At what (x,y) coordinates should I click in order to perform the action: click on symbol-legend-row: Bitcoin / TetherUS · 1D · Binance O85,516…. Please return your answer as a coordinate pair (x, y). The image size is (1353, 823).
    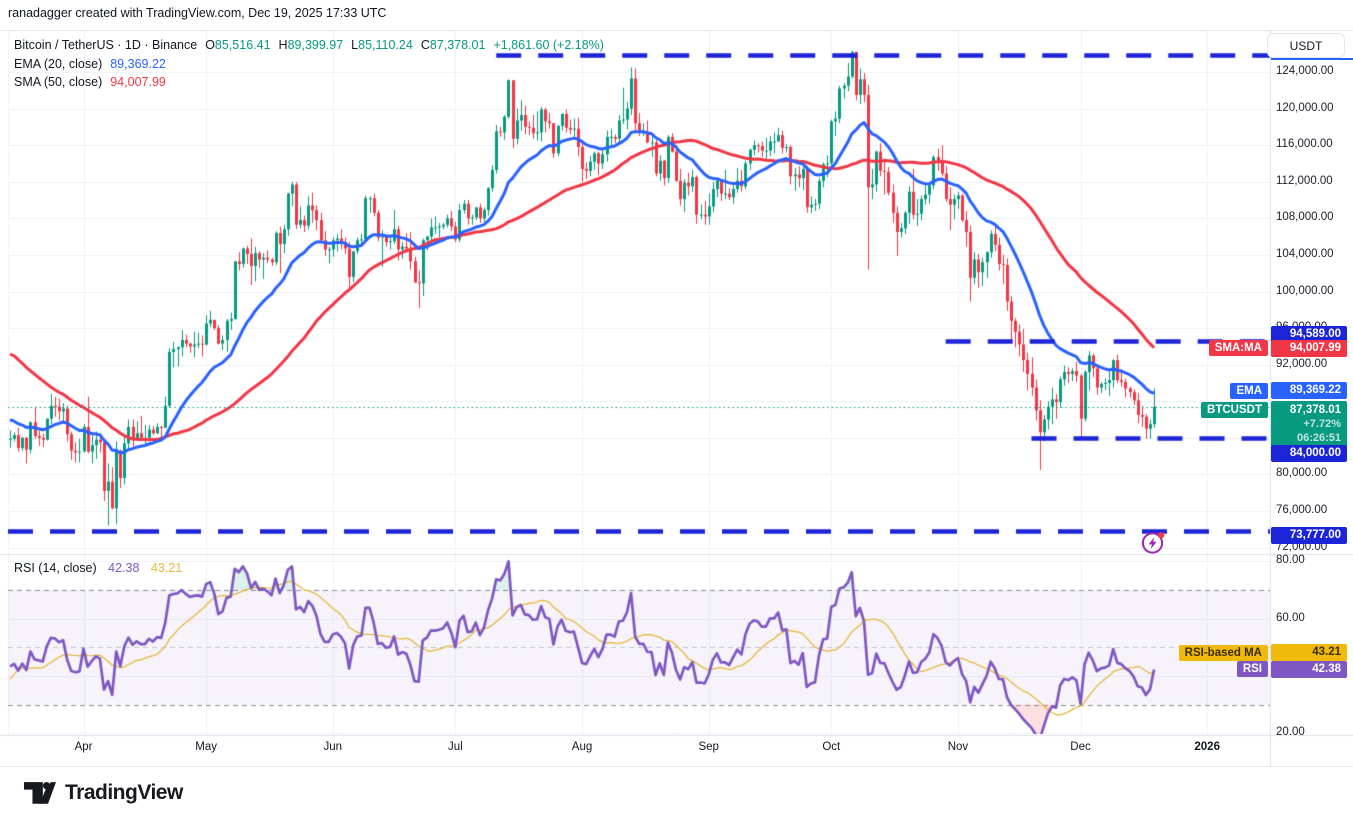
    Looking at the image, I should click on (309, 45).